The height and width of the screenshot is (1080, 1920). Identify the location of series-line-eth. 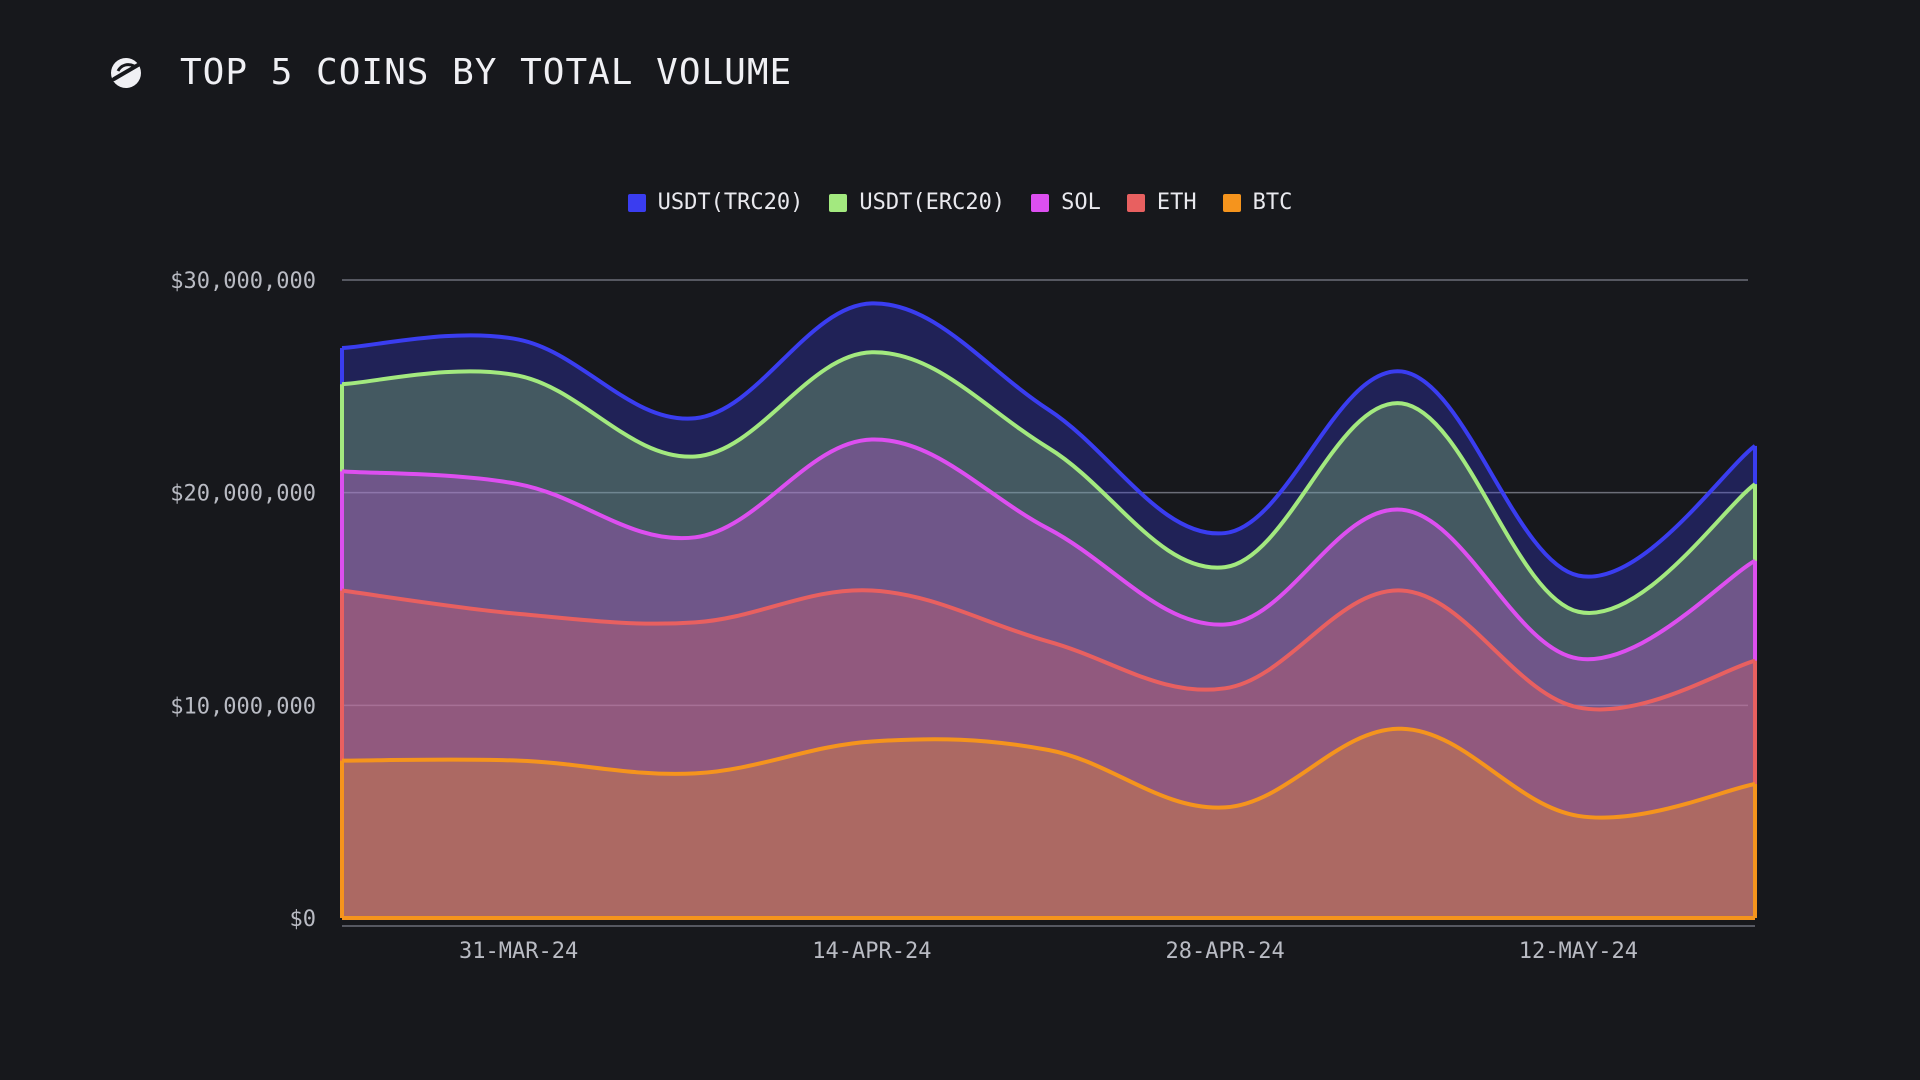
(1048, 650).